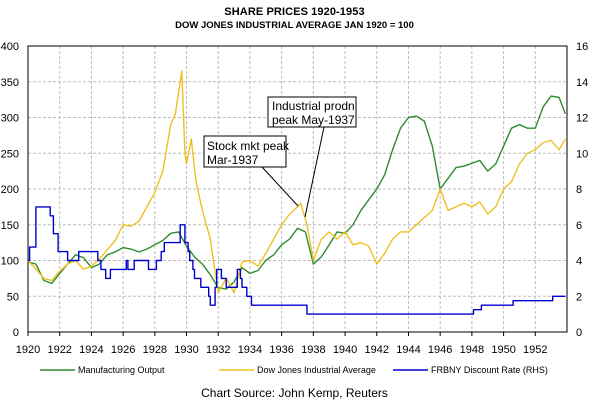  I want to click on x-tick-label: 1946, so click(440, 350).